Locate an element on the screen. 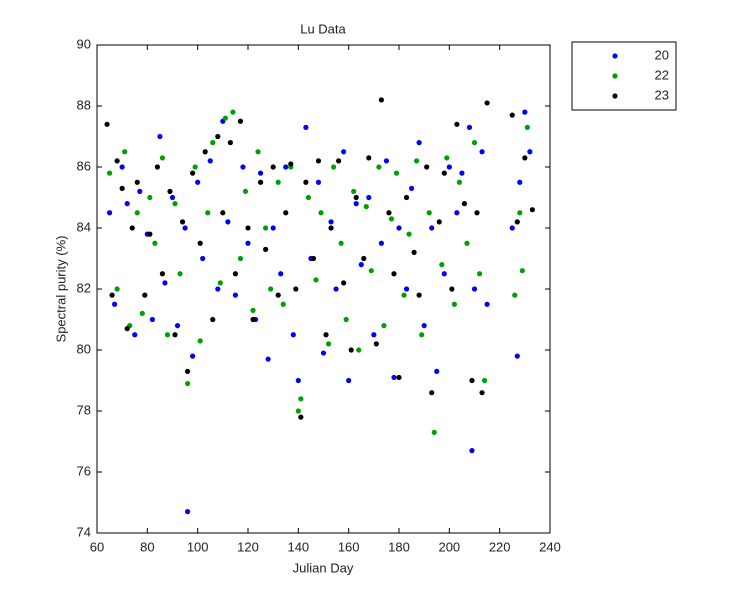 This screenshot has width=750, height=600. y-tick-label: 78 is located at coordinates (84, 409).